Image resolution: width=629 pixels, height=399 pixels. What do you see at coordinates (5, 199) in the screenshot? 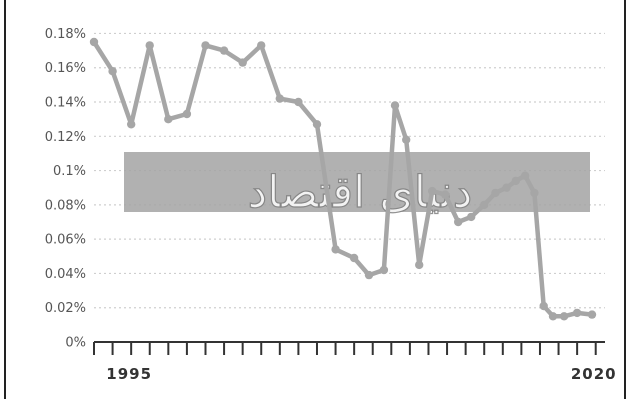
I see `left-border` at bounding box center [5, 199].